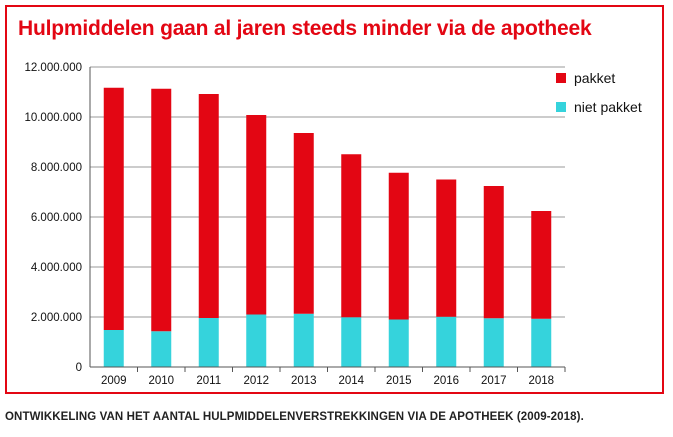 The height and width of the screenshot is (437, 673). Describe the element at coordinates (256, 215) in the screenshot. I see `bar-pakket-2012` at that location.